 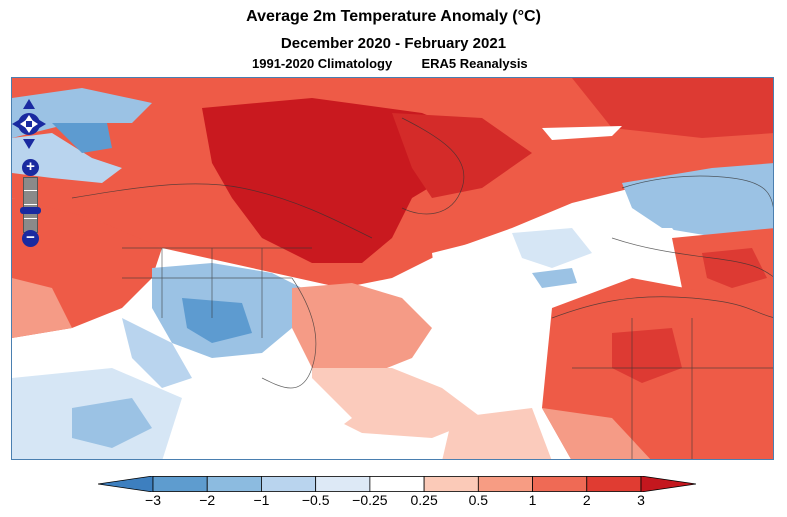 What do you see at coordinates (734, 268) in the screenshot?
I see `anomaly-region-balkans-strong` at bounding box center [734, 268].